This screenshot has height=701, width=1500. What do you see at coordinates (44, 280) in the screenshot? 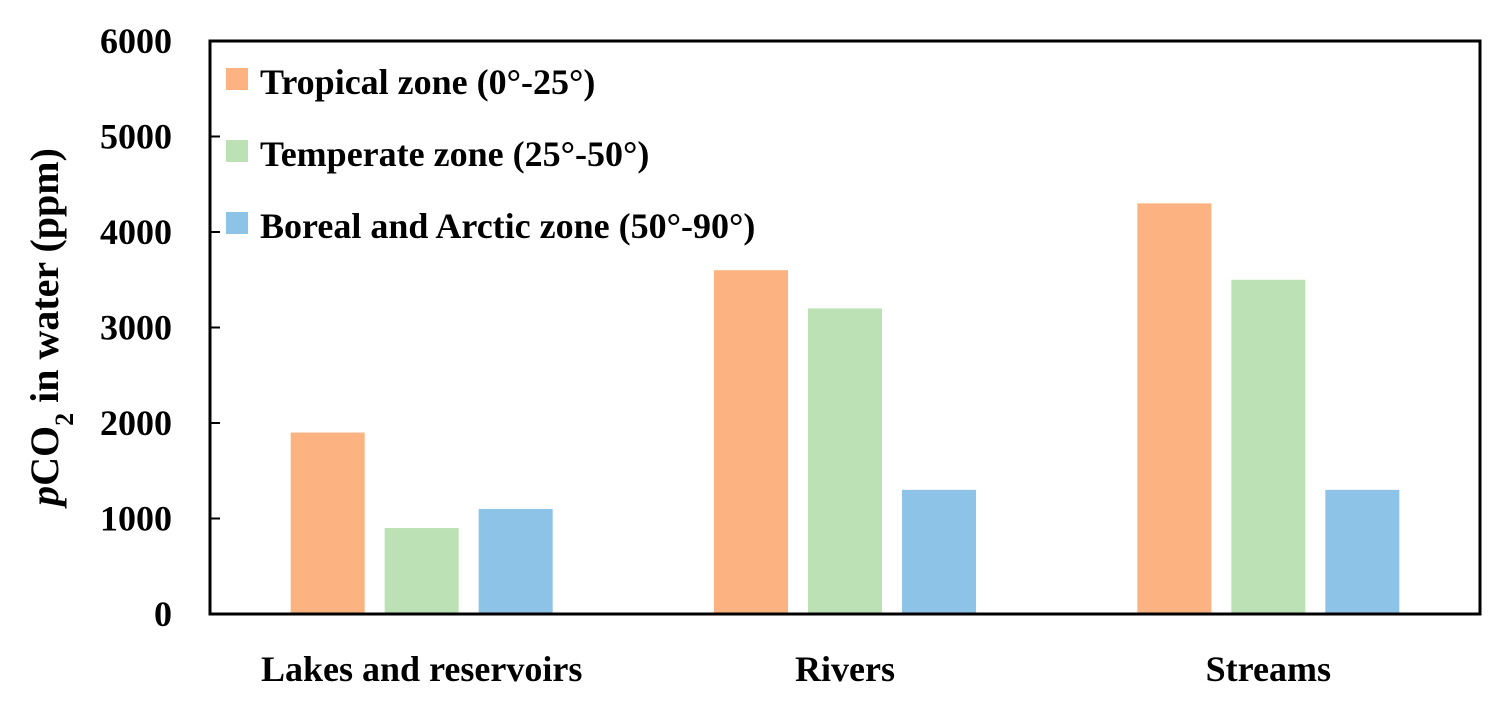
I see `y-axis-title-suffix: in water (ppm)` at bounding box center [44, 280].